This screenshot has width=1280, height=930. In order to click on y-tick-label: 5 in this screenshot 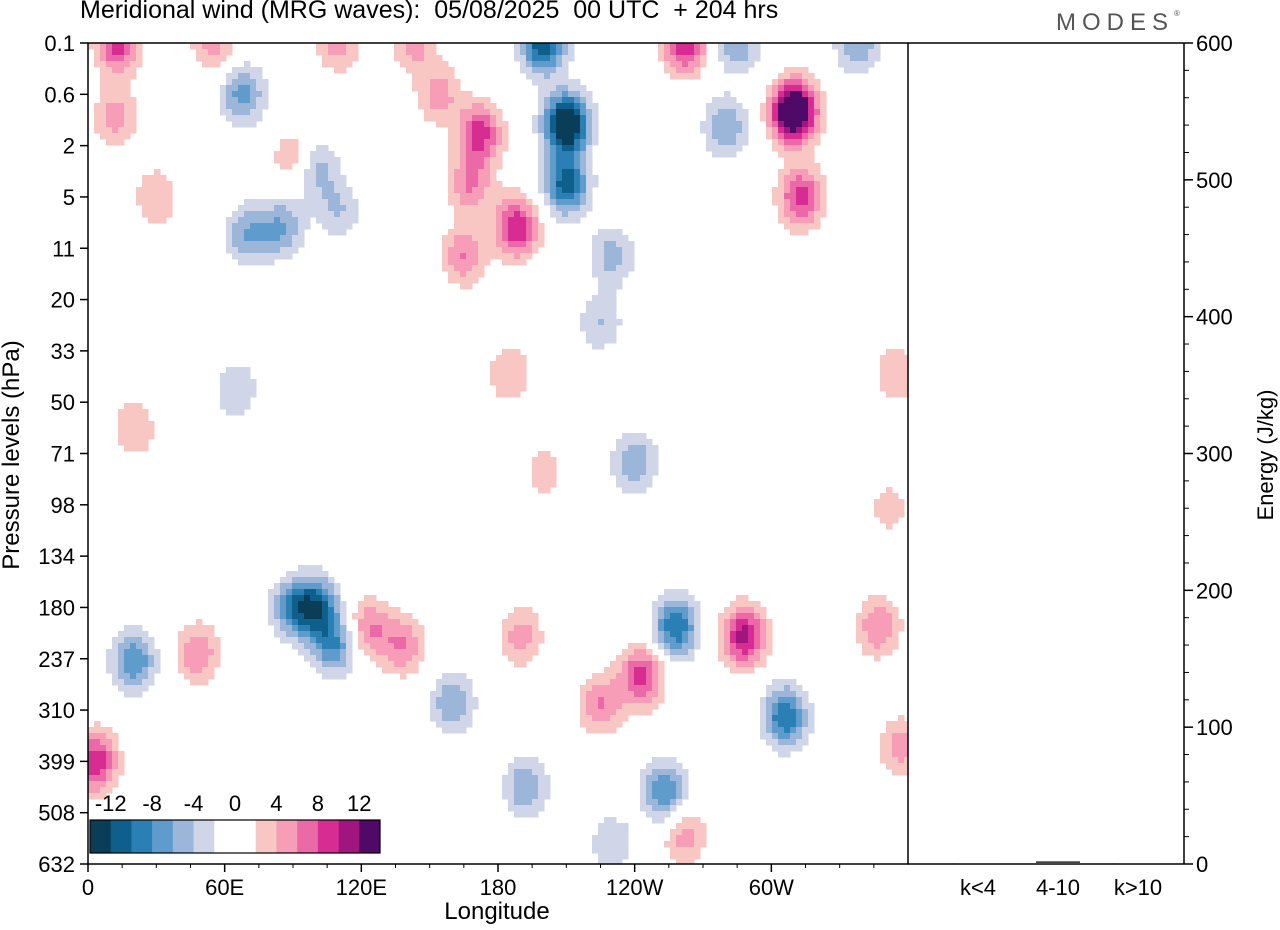, I will do `click(69, 197)`.